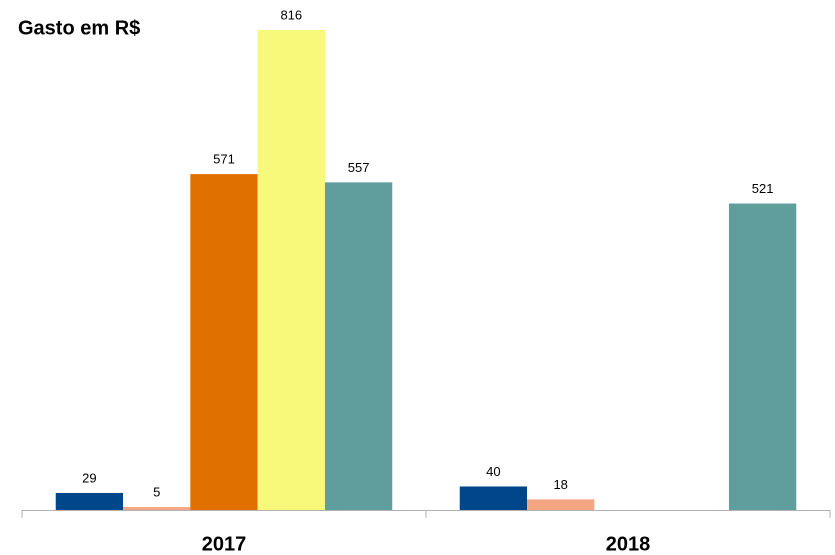 This screenshot has width=835, height=555. What do you see at coordinates (560, 484) in the screenshot?
I see `value-label: 18` at bounding box center [560, 484].